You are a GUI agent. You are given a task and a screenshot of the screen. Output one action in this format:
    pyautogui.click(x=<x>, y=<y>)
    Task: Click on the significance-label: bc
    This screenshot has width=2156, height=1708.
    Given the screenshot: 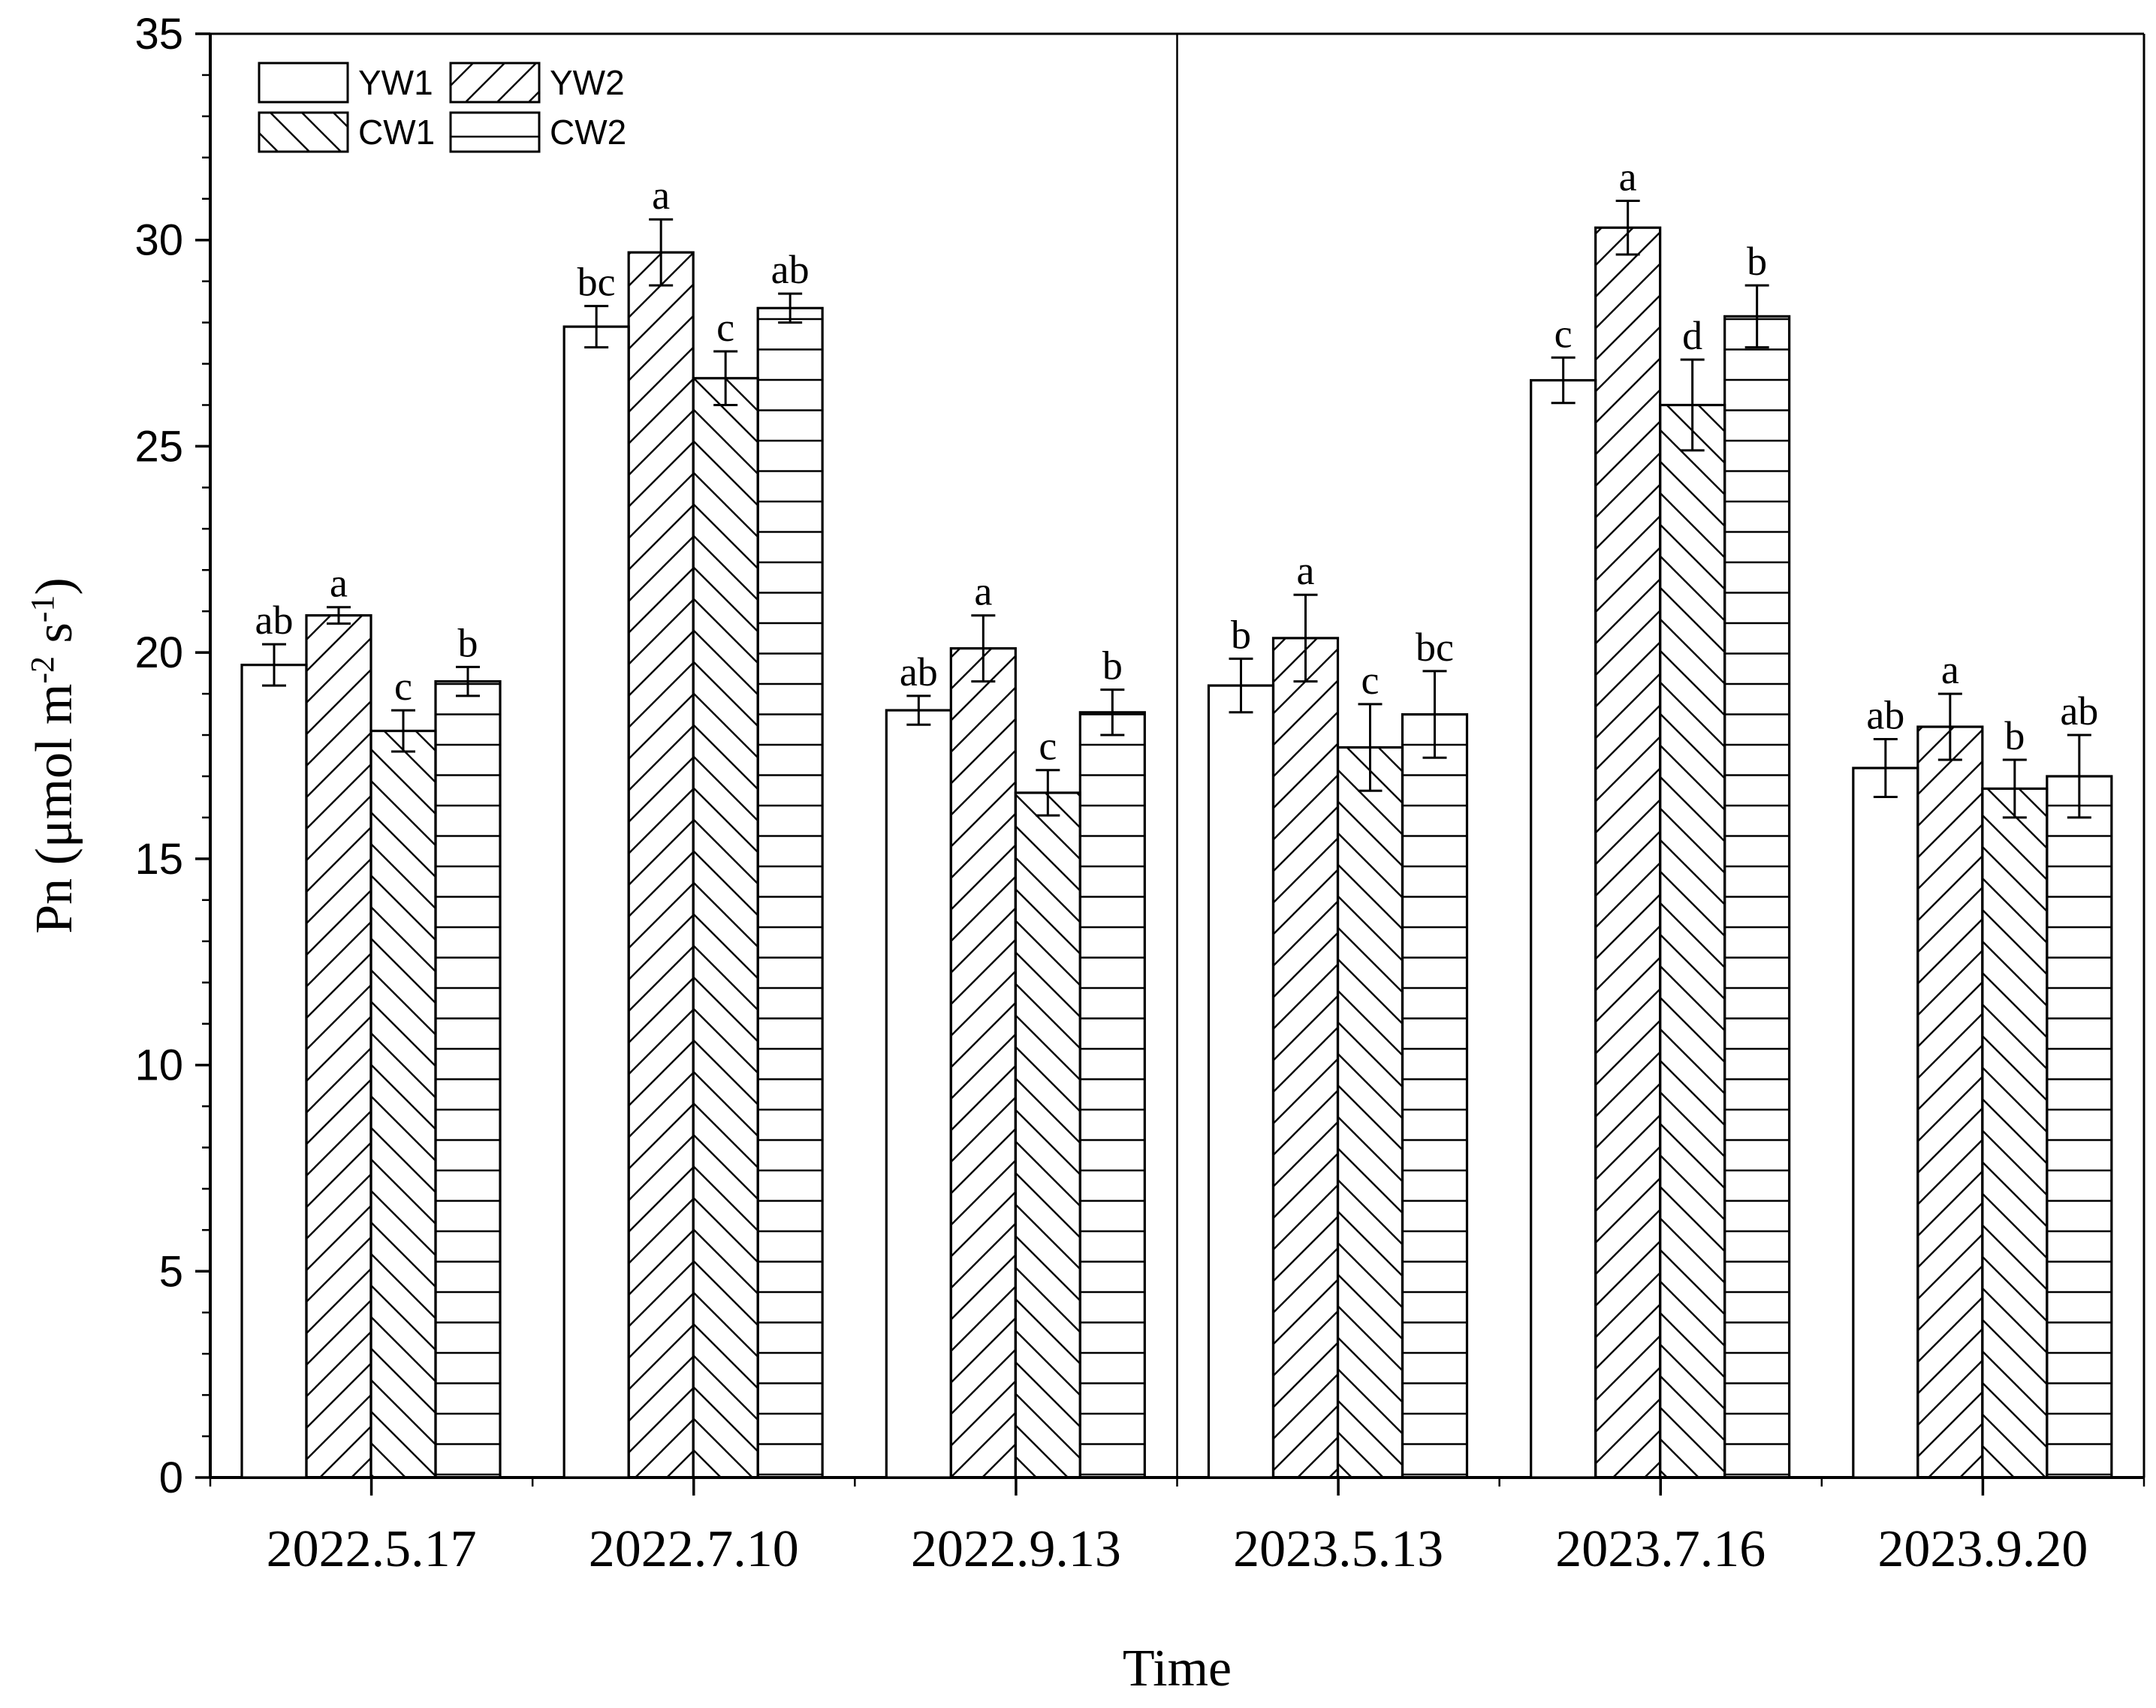 What is the action you would take?
    pyautogui.click(x=1435, y=647)
    